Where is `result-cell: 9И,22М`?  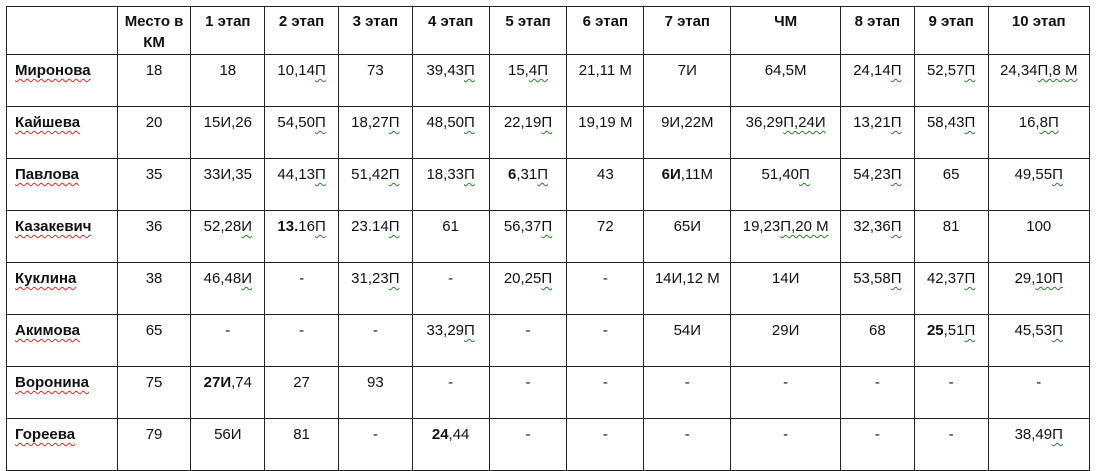 result-cell: 9И,22М is located at coordinates (687, 133).